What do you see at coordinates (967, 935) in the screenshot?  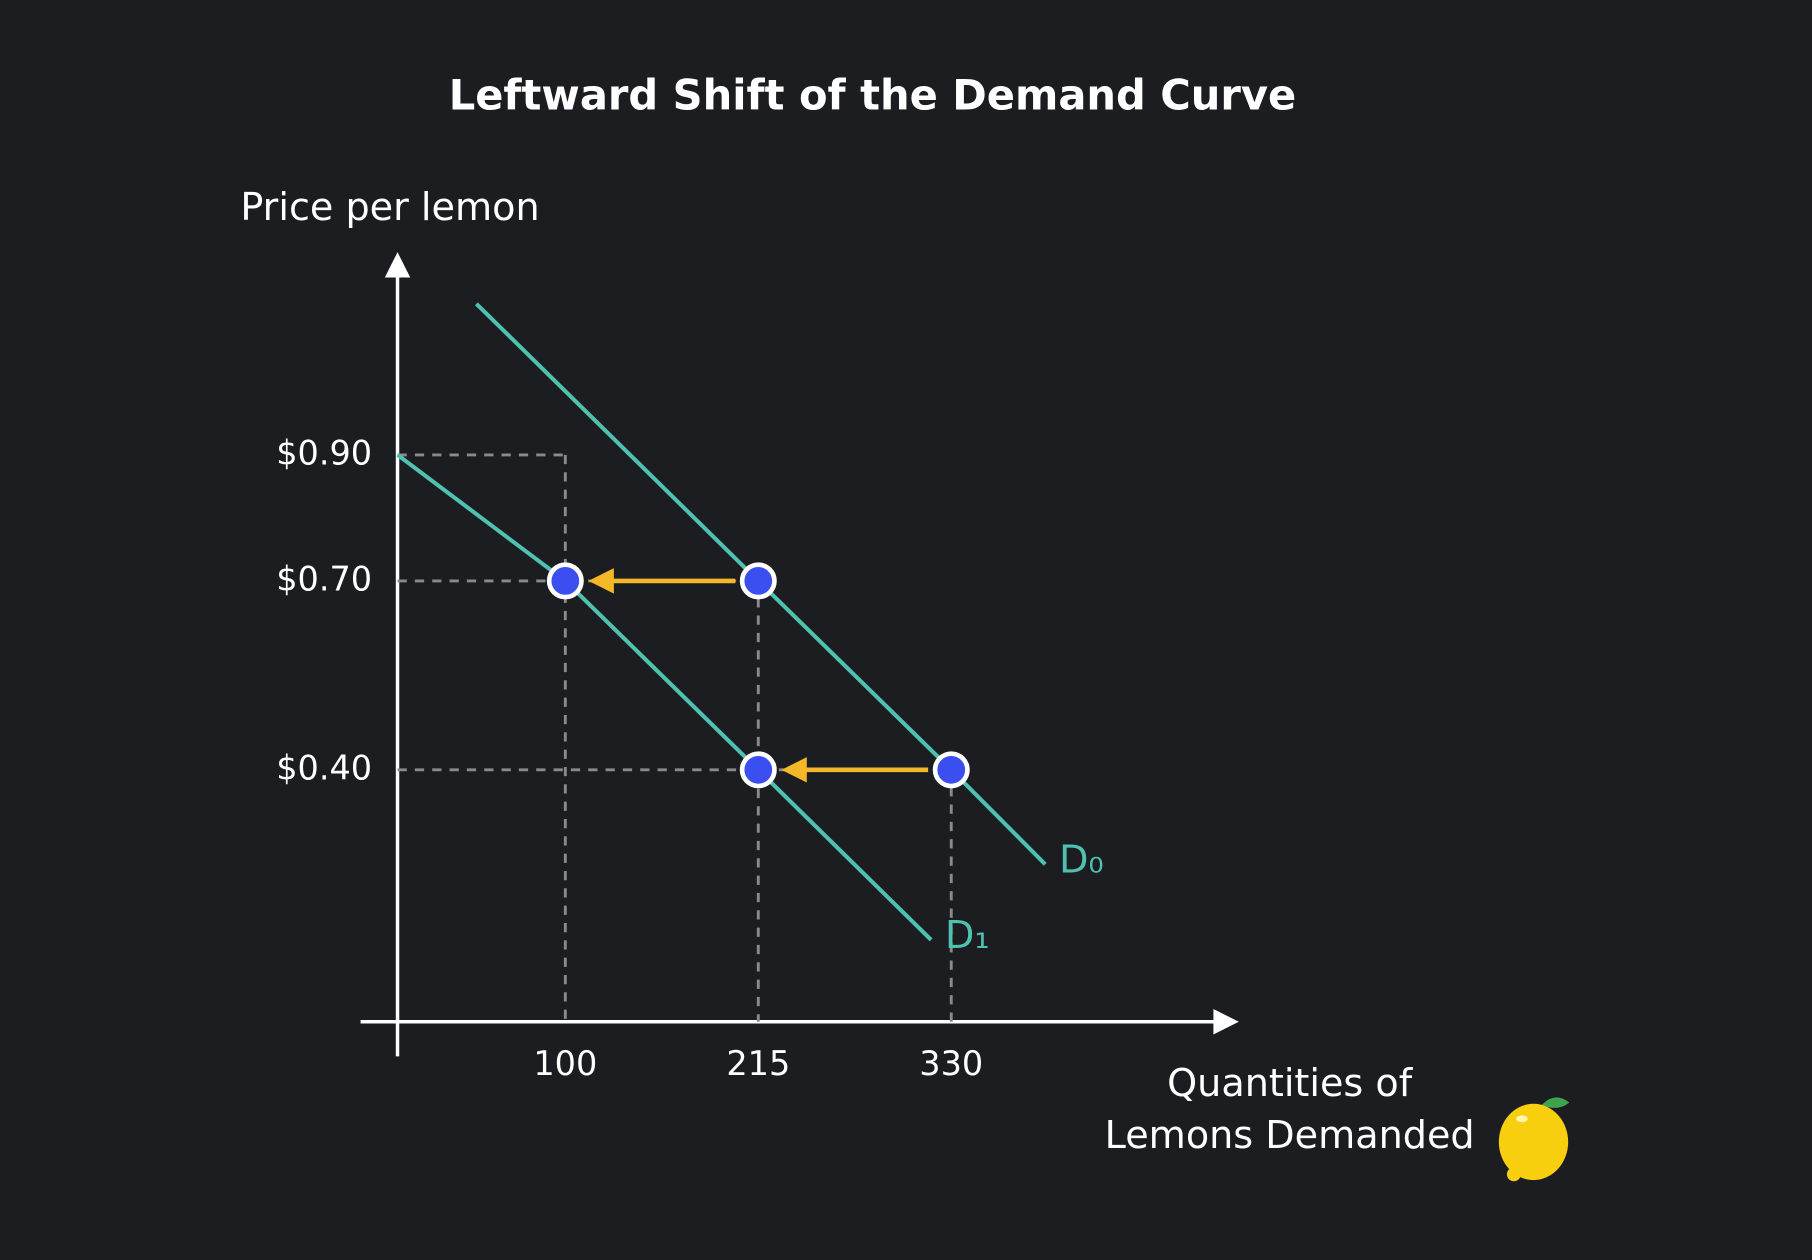 I see `series-label: D₁` at bounding box center [967, 935].